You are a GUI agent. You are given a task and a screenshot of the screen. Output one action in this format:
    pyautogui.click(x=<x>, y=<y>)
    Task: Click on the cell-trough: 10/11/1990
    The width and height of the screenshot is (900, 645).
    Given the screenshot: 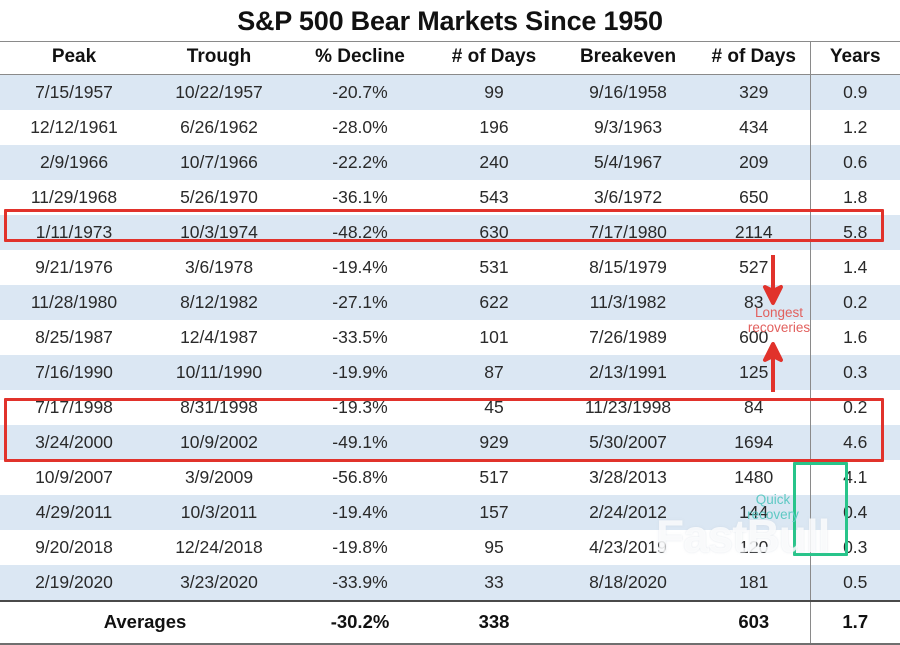 What is the action you would take?
    pyautogui.click(x=219, y=372)
    